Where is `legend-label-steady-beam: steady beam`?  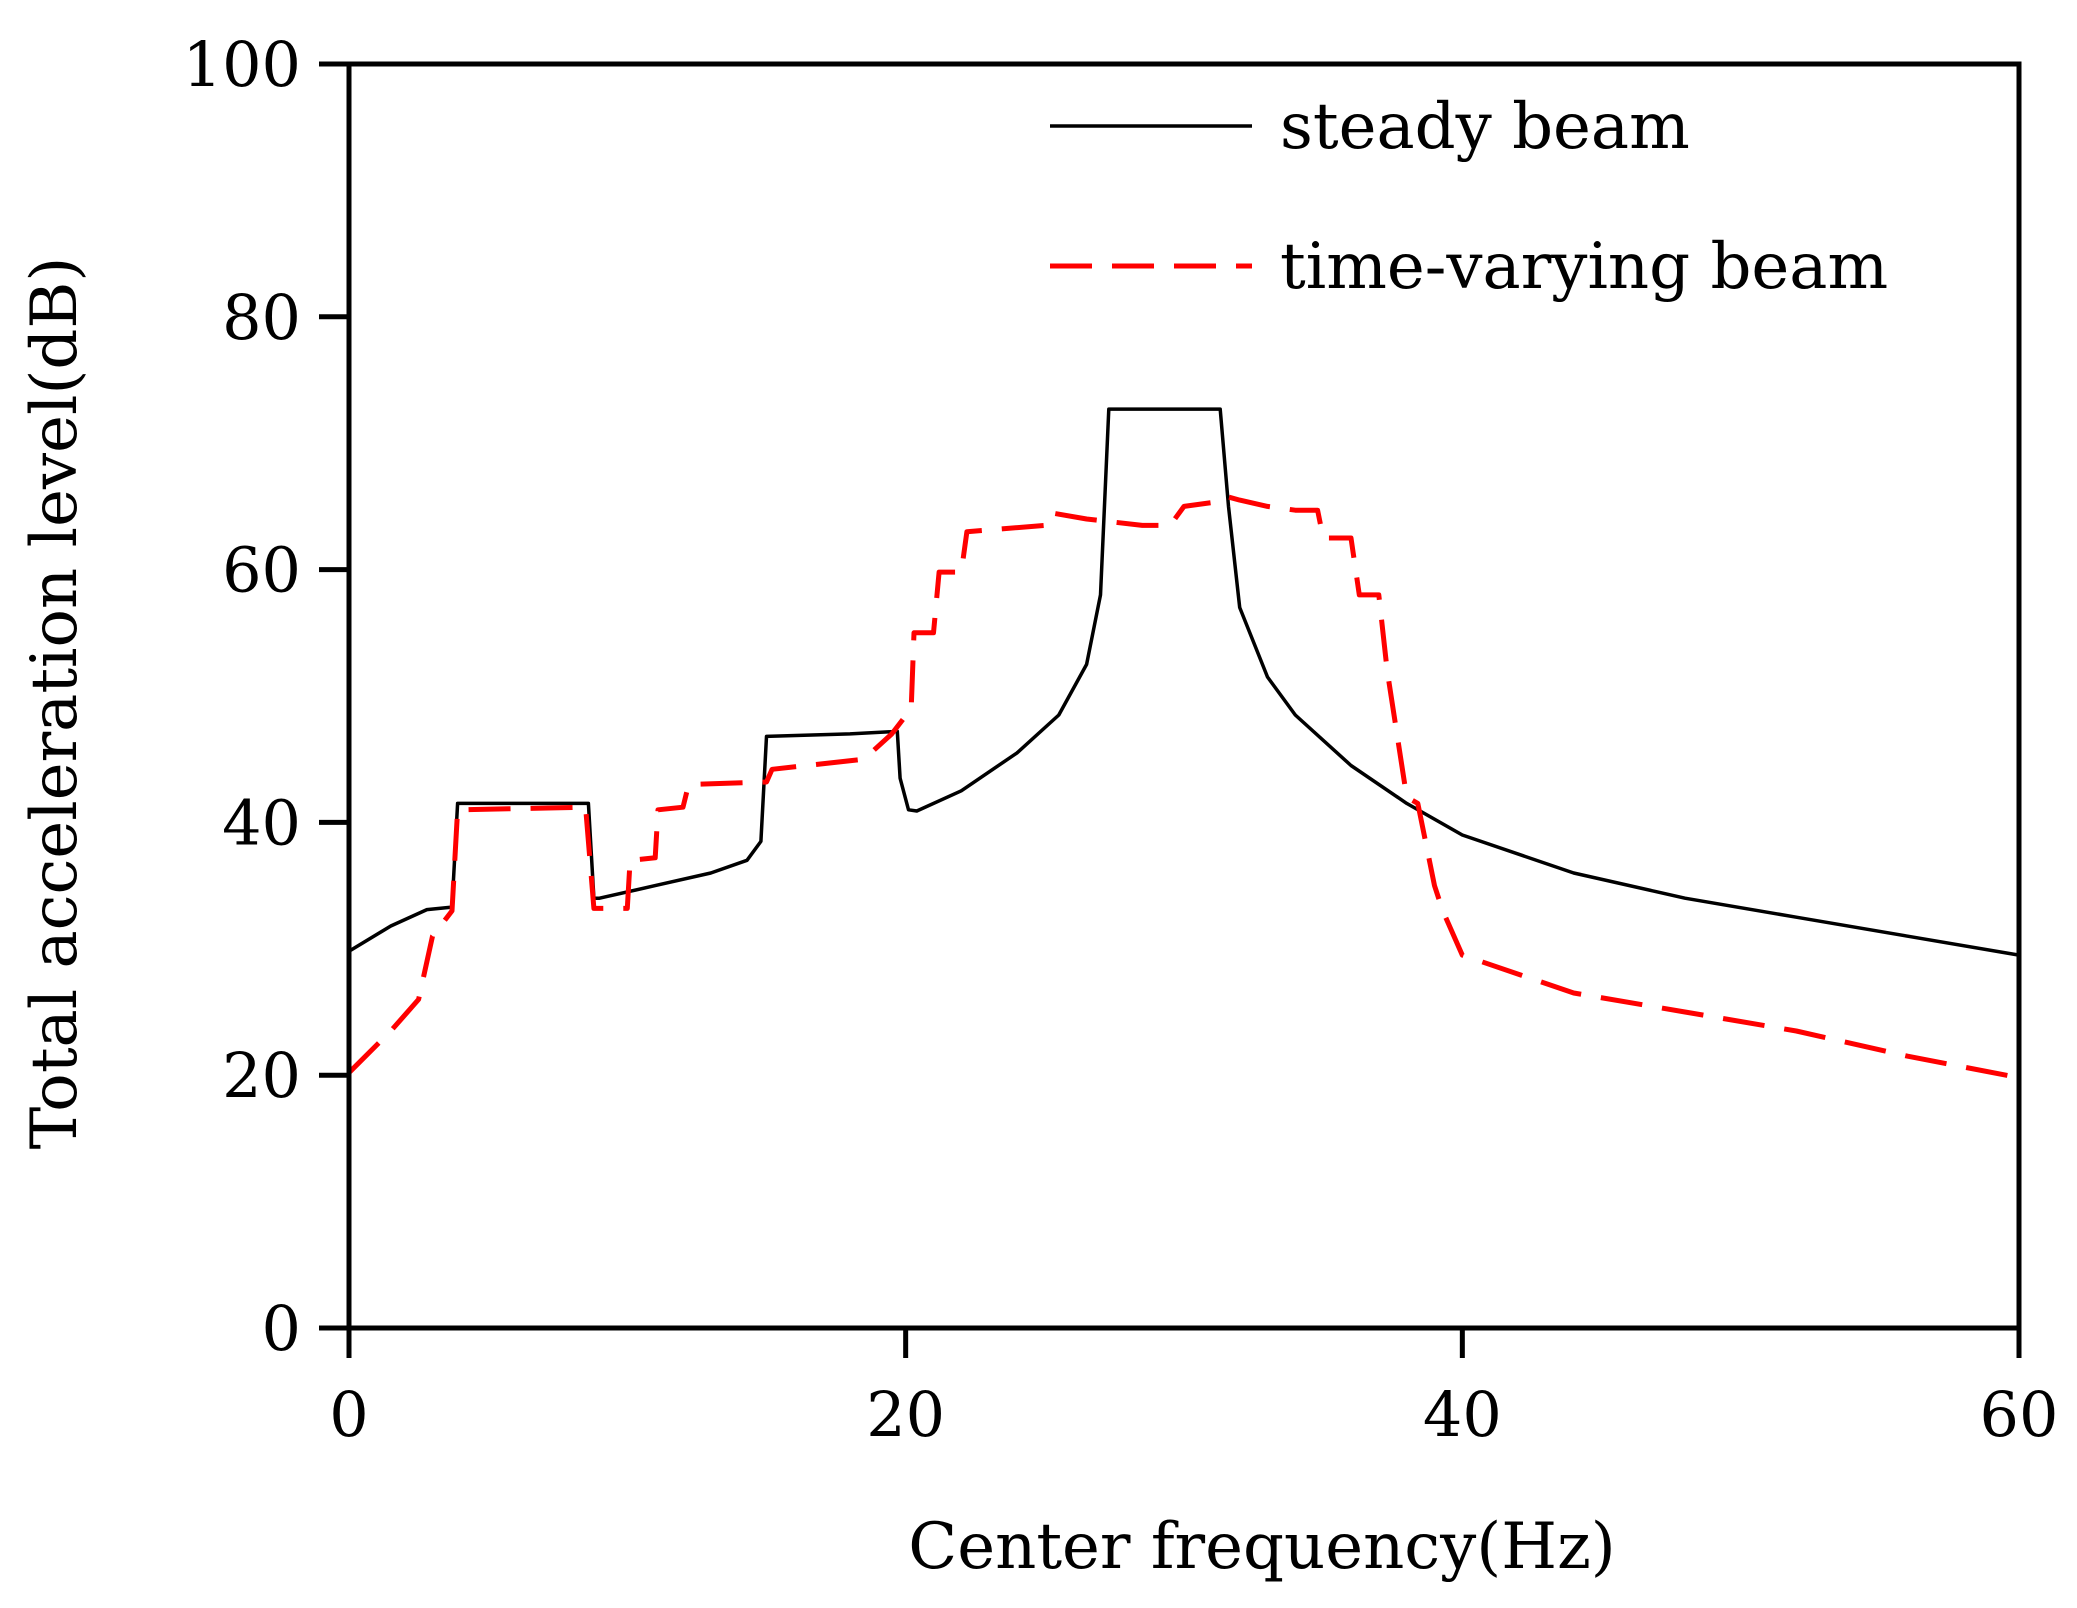 legend-label-steady-beam: steady beam is located at coordinates (1485, 127).